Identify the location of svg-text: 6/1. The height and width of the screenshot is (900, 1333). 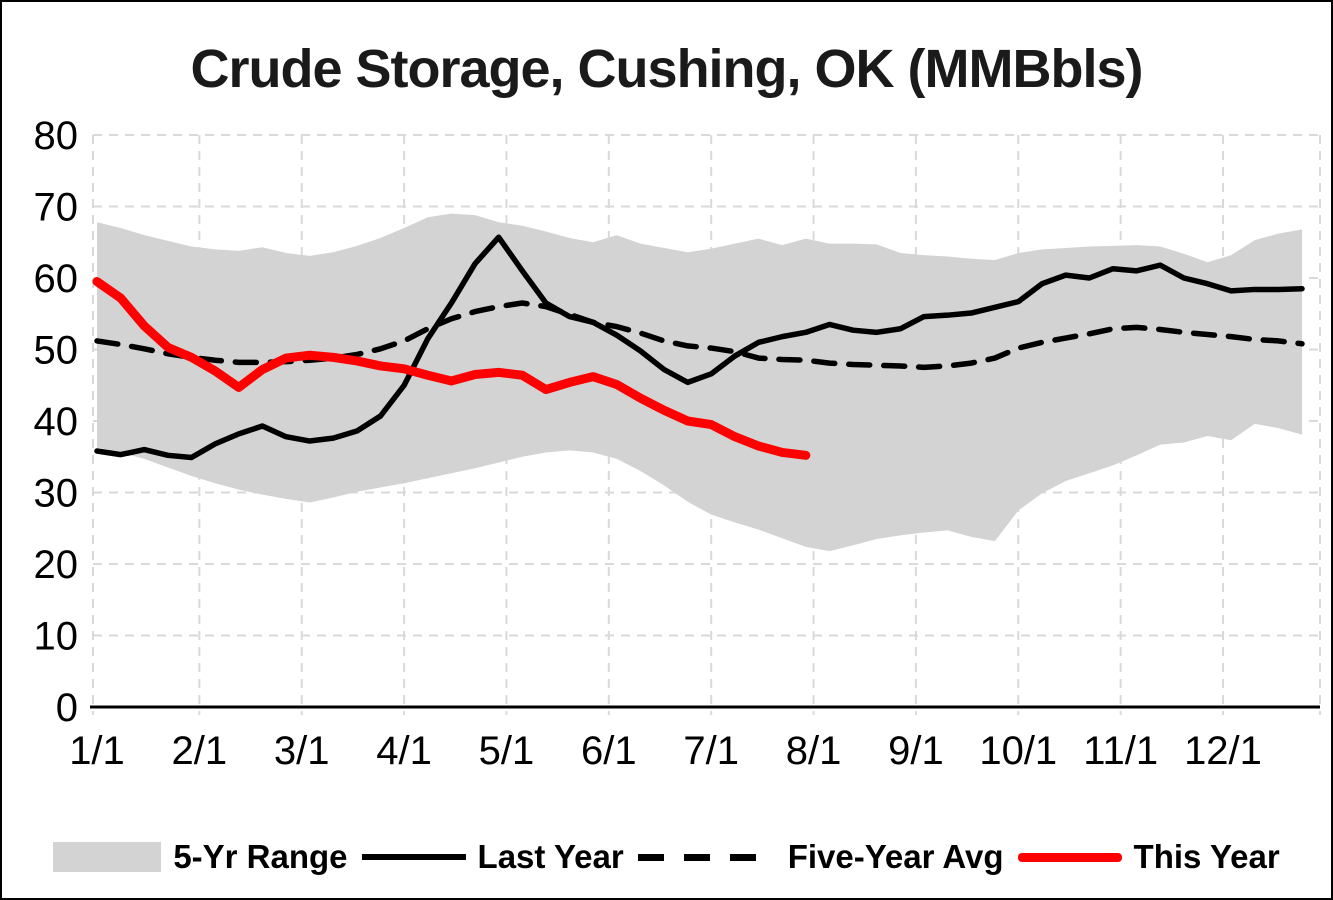
(609, 751).